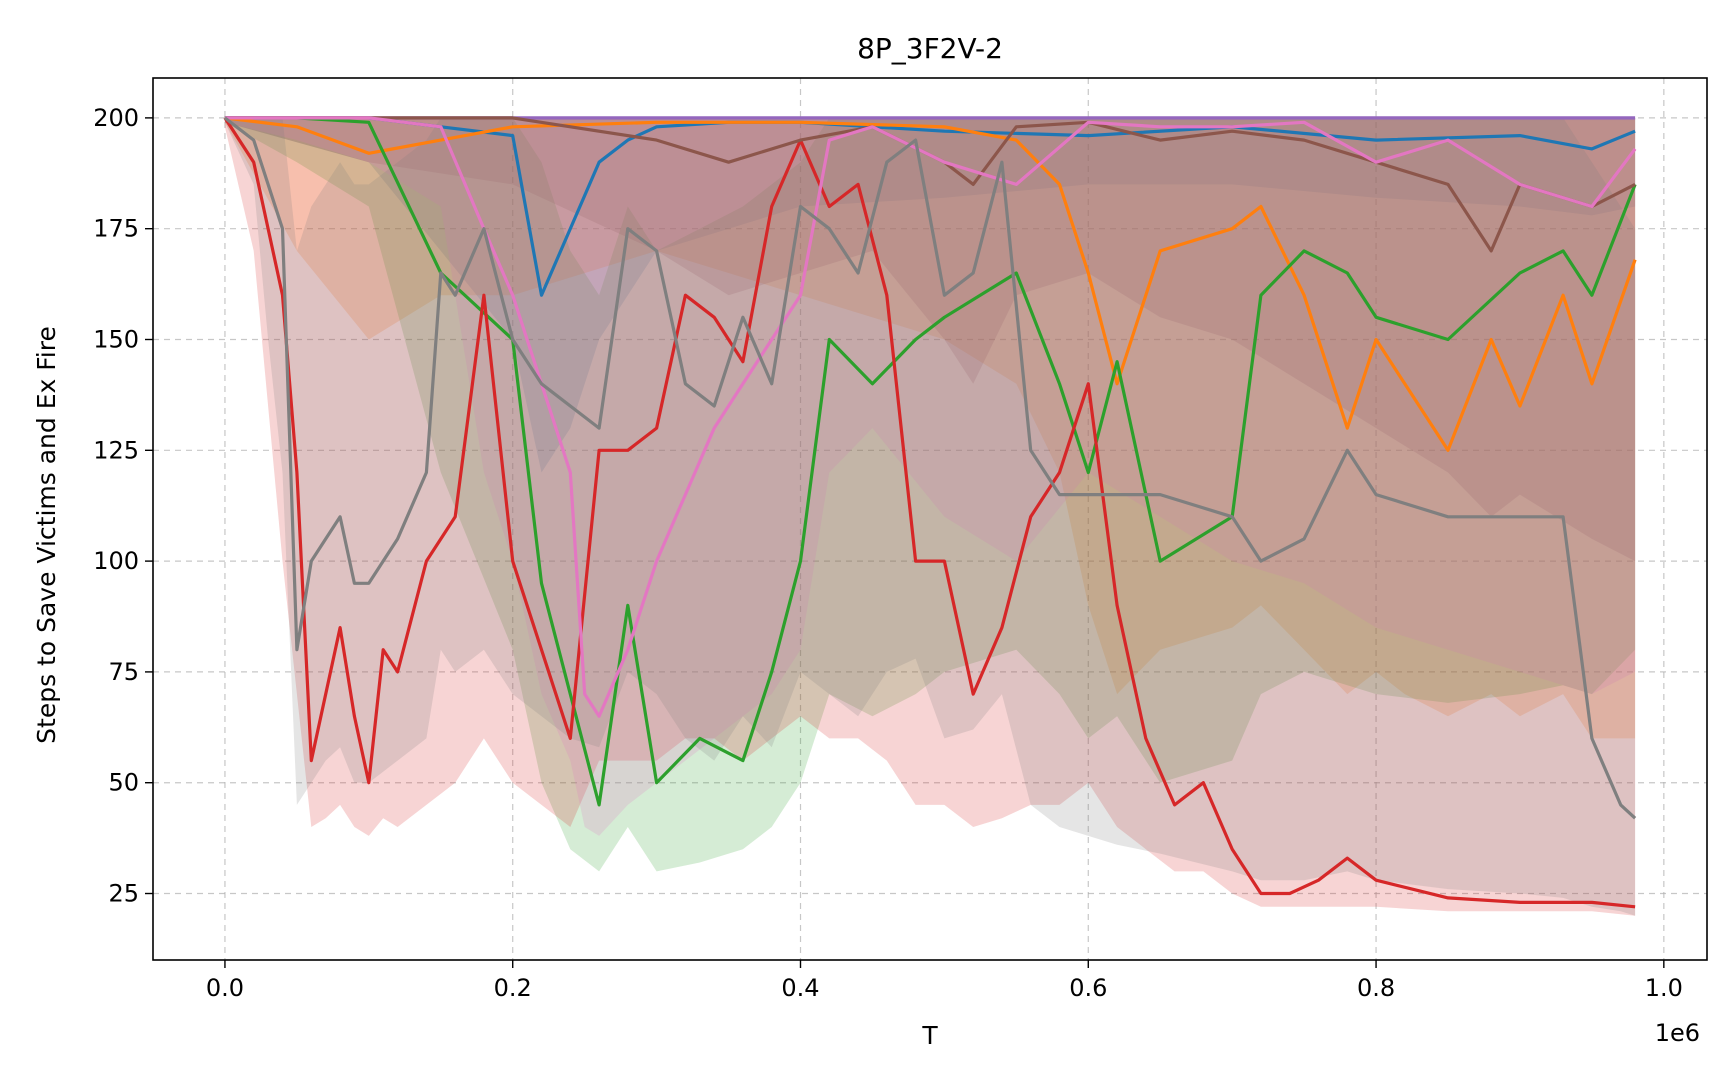 This screenshot has height=1080, width=1728. What do you see at coordinates (123, 506) in the screenshot?
I see `y-axis-ticks: 25 50 75 100 125 150 175 200` at bounding box center [123, 506].